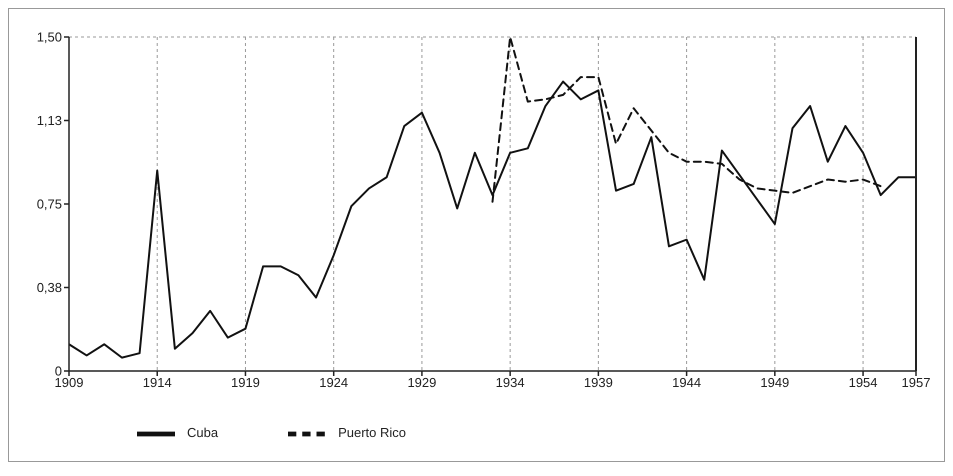  What do you see at coordinates (245, 382) in the screenshot?
I see `x-tick-label: 1919` at bounding box center [245, 382].